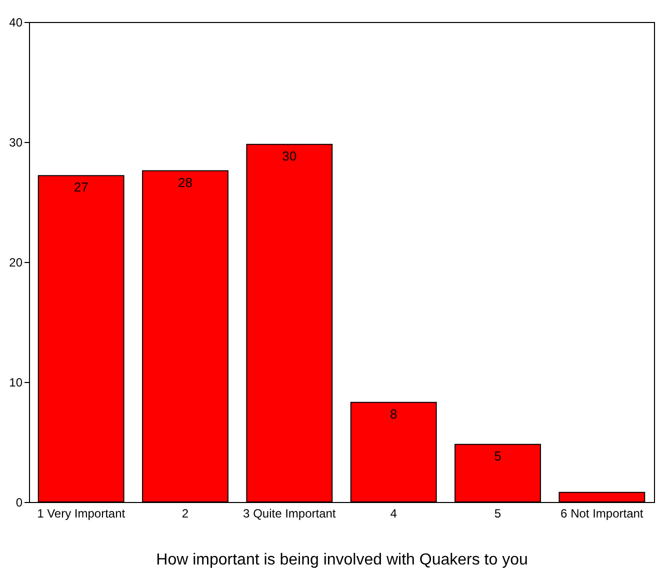  Describe the element at coordinates (185, 513) in the screenshot. I see `x-tick-label: 2` at that location.